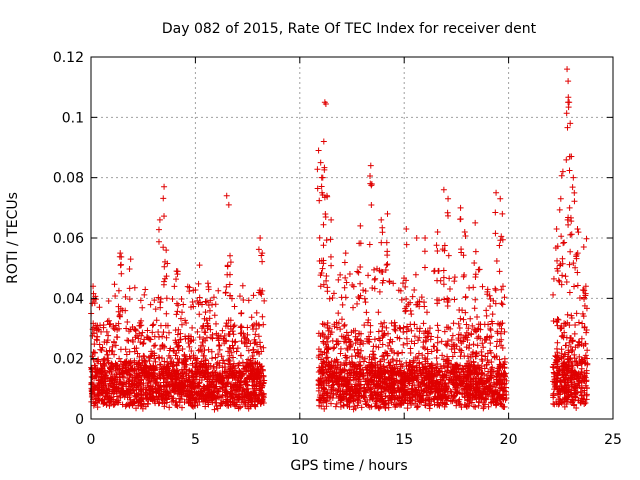 This screenshot has height=480, width=640. I want to click on y-axis-label: ROTI / TECUs, so click(13, 238).